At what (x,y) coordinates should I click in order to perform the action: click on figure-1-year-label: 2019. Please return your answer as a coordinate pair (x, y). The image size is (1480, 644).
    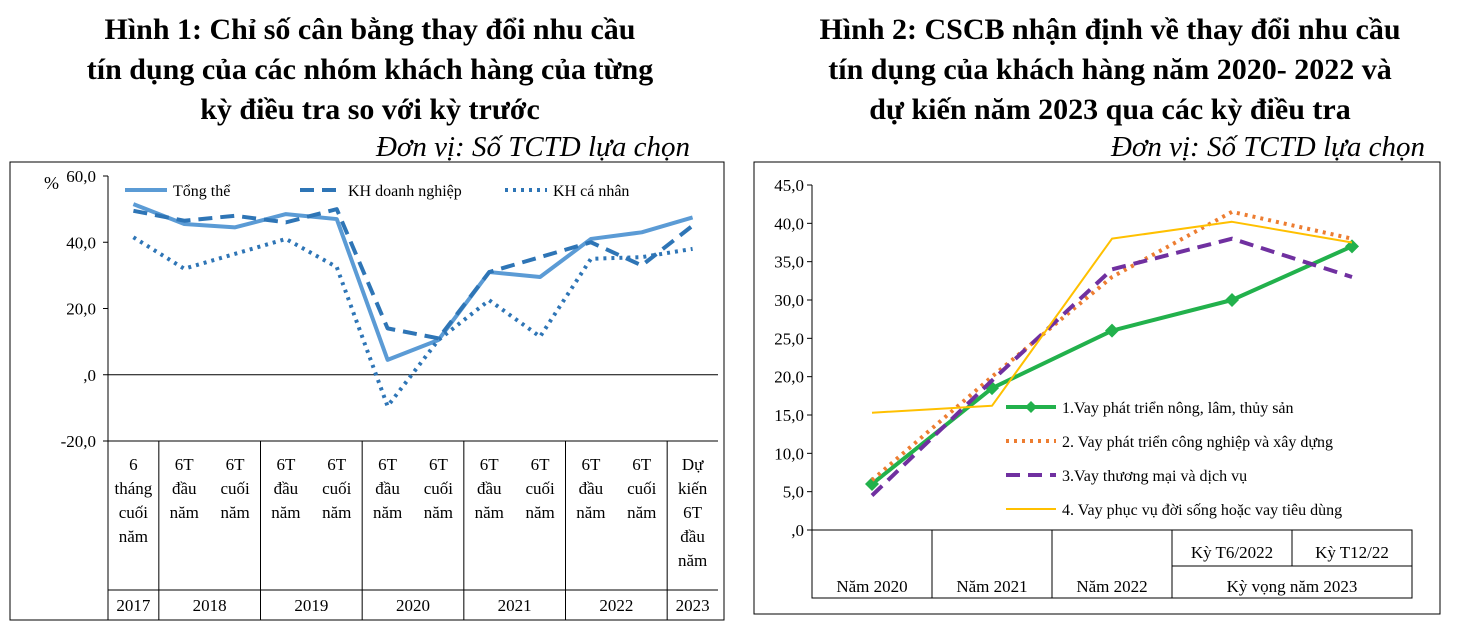
    Looking at the image, I should click on (311, 605).